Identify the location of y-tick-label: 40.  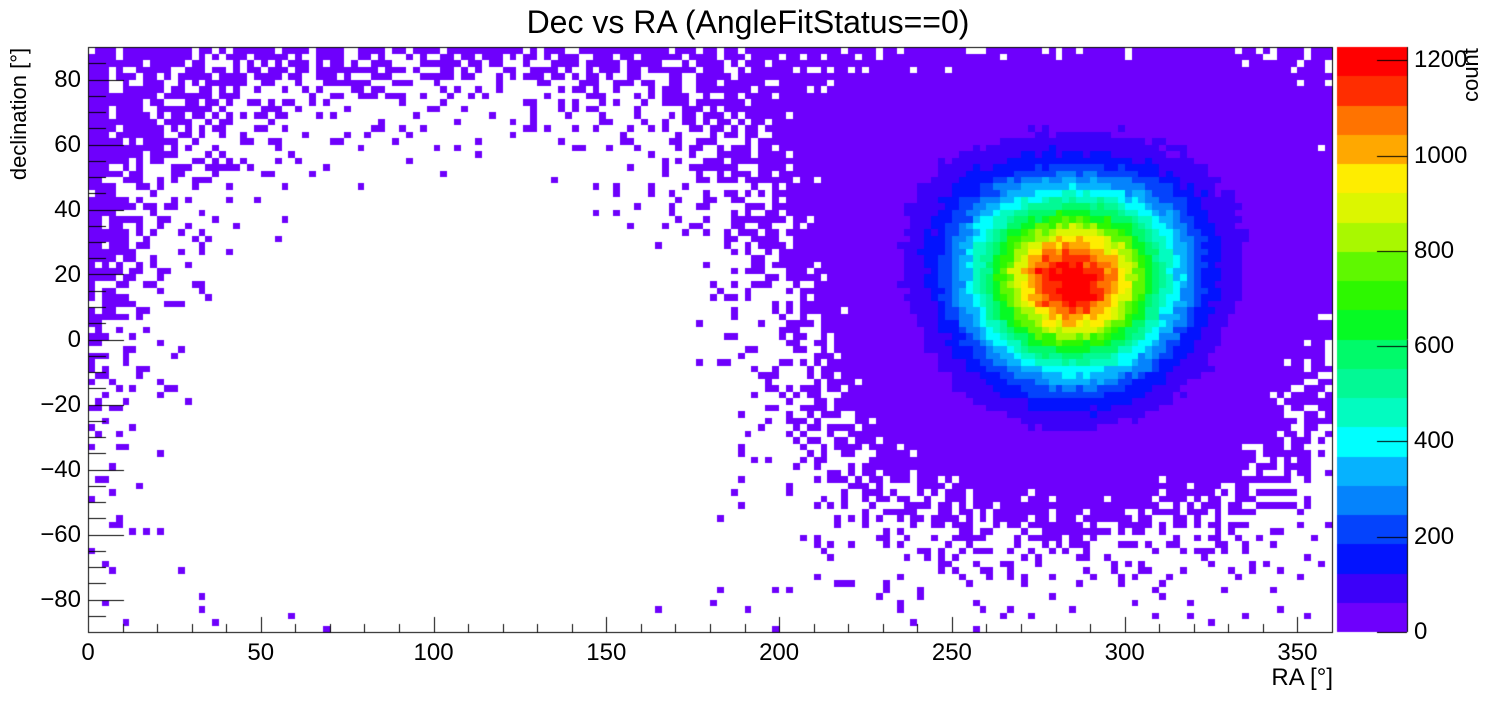
(67, 209).